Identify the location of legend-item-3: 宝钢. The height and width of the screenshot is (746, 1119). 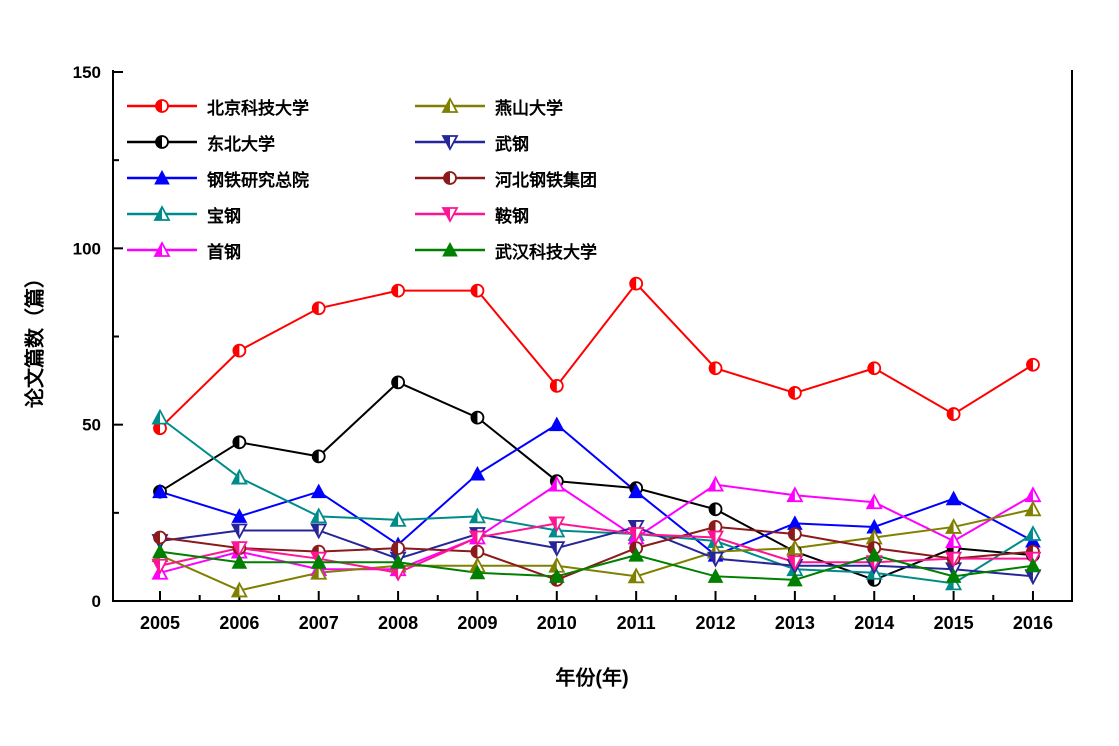
(270, 214).